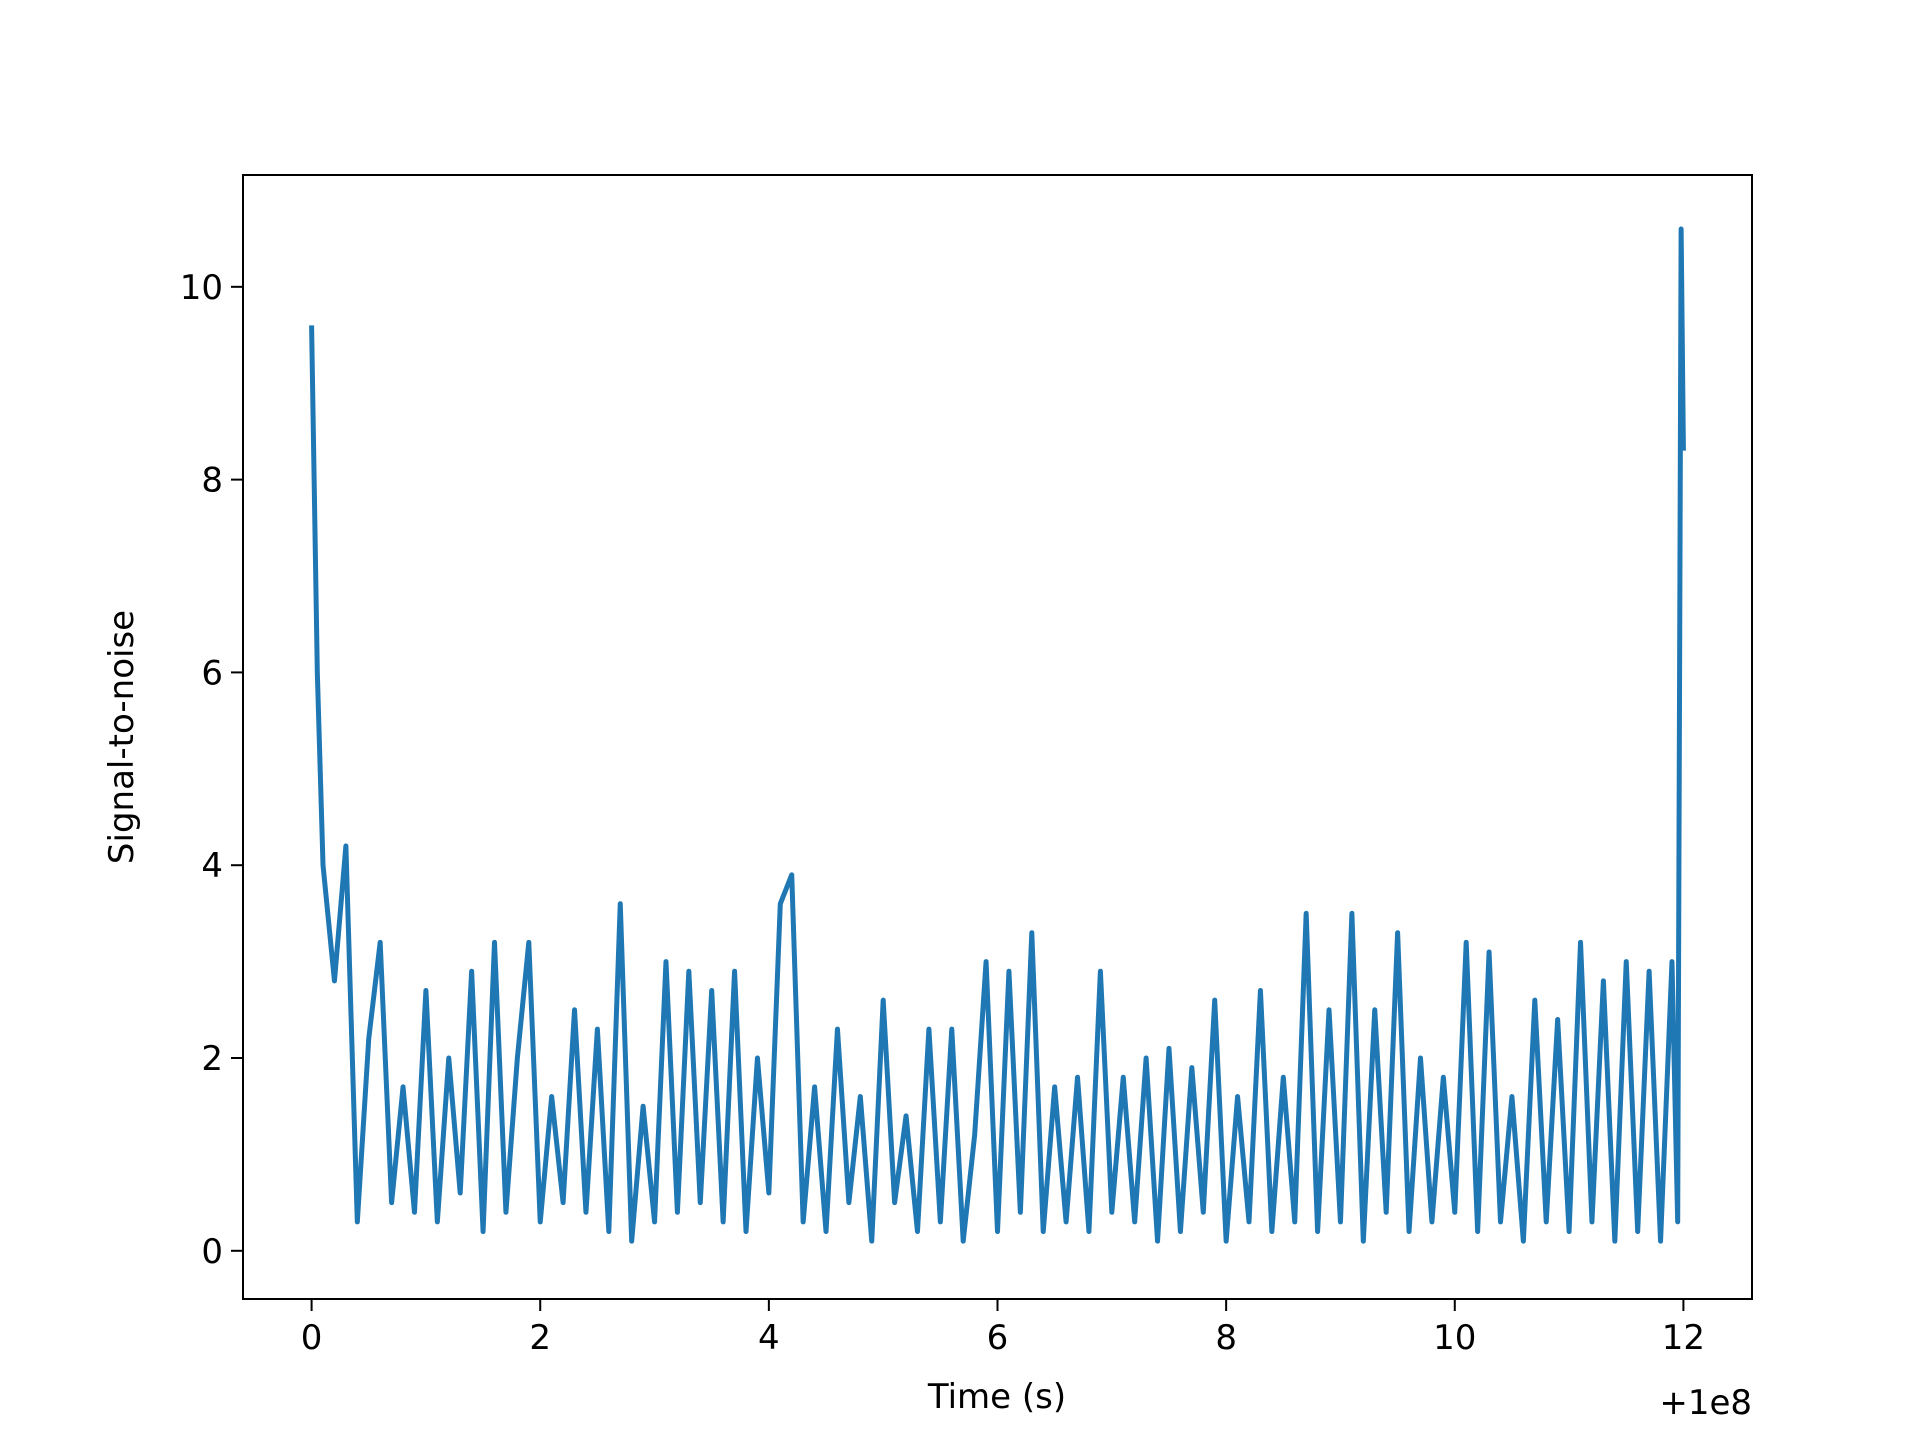  I want to click on x-tick-label: 8, so click(1226, 1338).